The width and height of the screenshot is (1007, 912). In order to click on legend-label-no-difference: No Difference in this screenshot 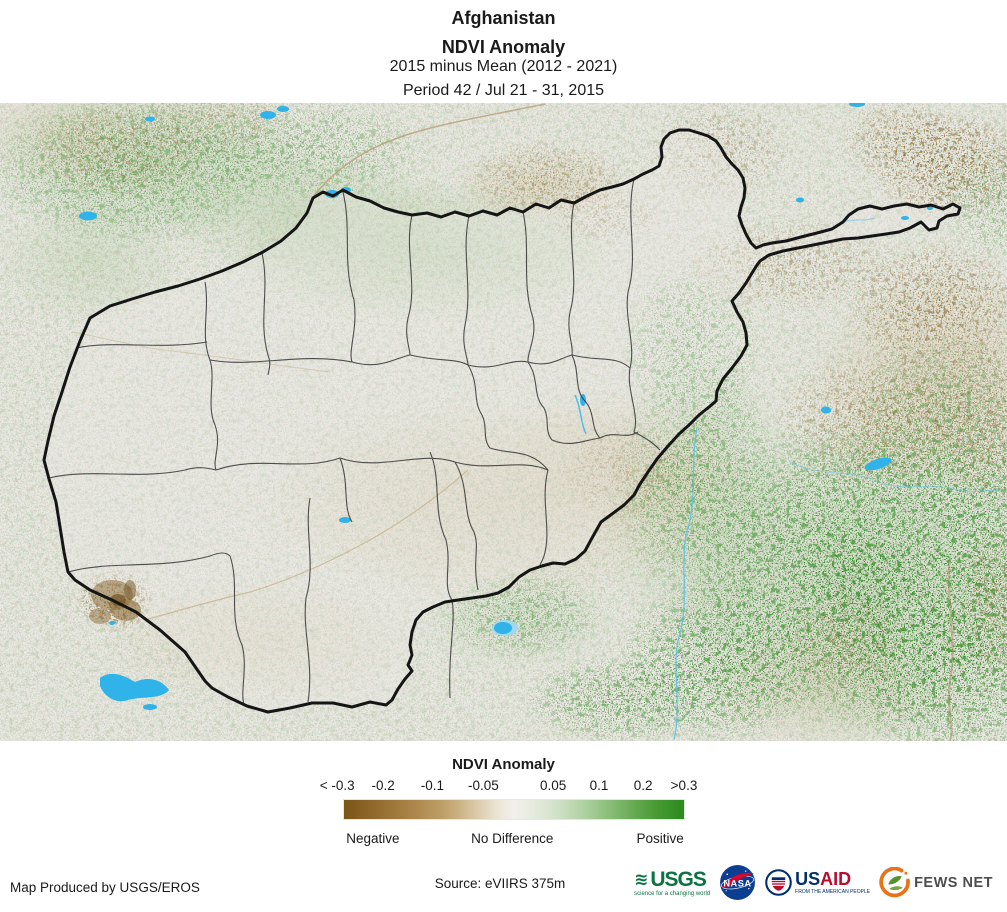, I will do `click(512, 838)`.